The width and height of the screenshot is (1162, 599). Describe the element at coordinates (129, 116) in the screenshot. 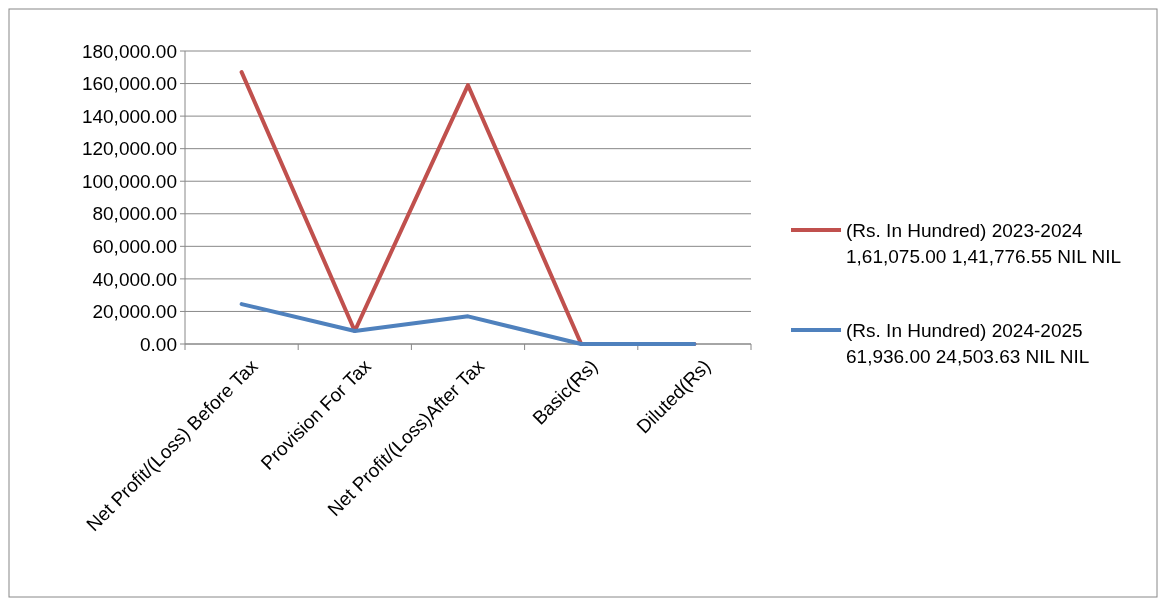

I see `y-tick-label: 140,000.00` at that location.